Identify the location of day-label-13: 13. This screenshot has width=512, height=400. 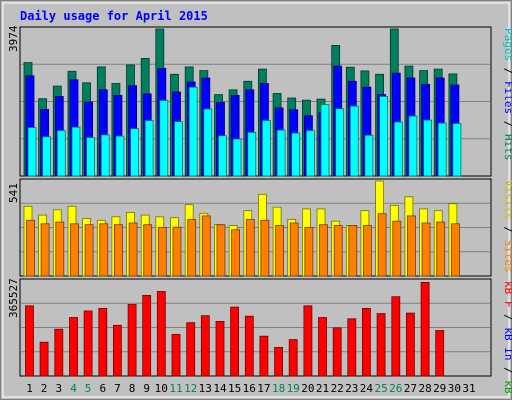
(205, 388).